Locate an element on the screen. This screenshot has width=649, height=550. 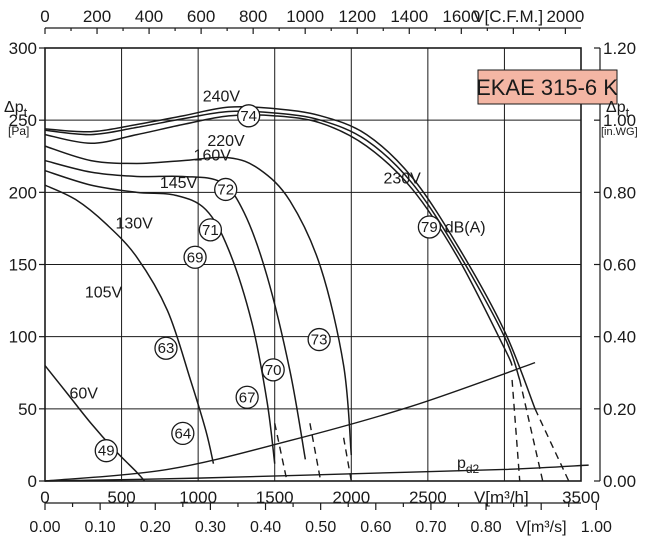
db-marker: 64 is located at coordinates (183, 433).